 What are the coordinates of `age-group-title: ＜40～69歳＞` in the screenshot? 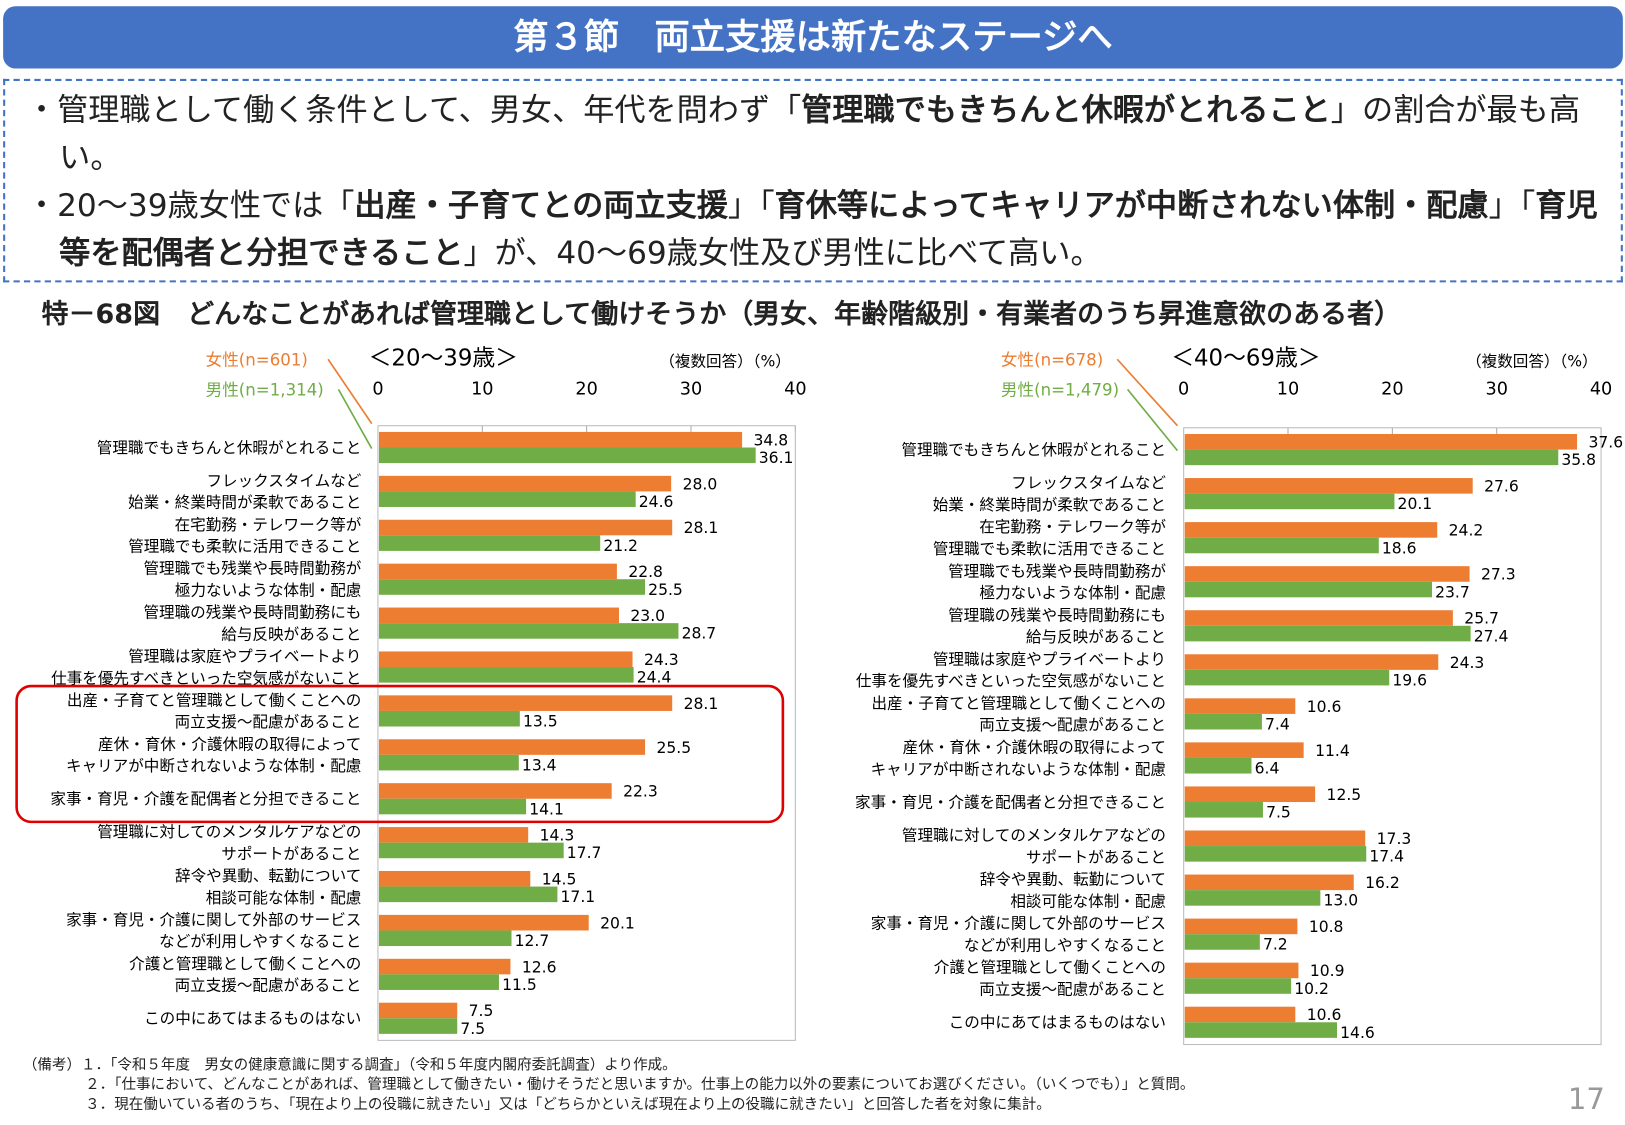 It's located at (1245, 358).